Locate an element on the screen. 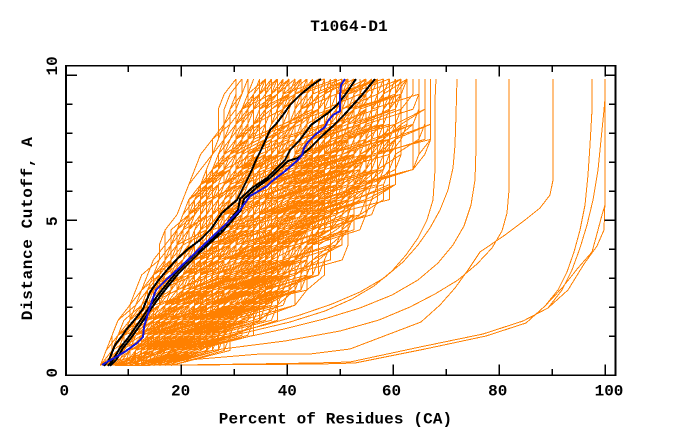 The image size is (680, 440). svg-text: Distance Cutoff, A is located at coordinates (28, 229).